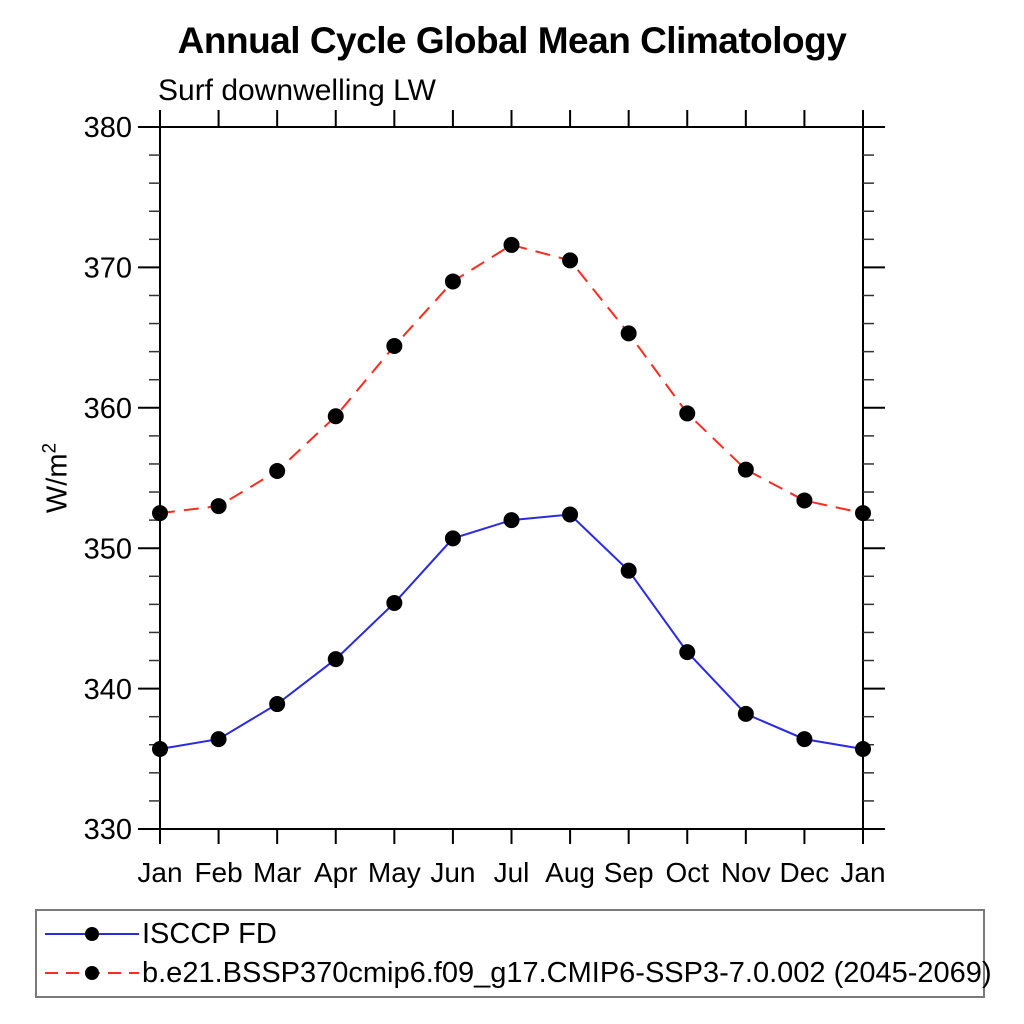 Image resolution: width=1024 pixels, height=1024 pixels. I want to click on x-tick-label: Jul, so click(512, 872).